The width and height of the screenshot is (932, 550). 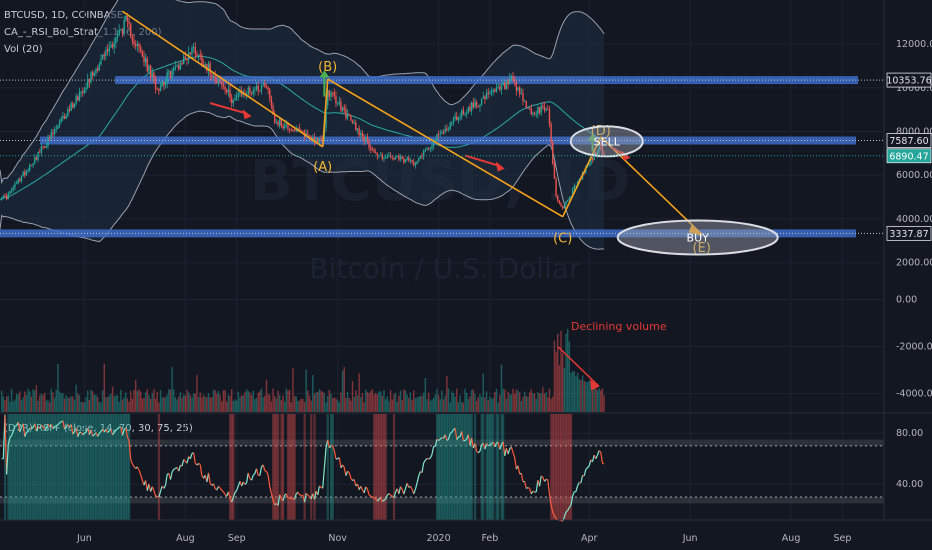 What do you see at coordinates (23, 49) in the screenshot?
I see `volume-indicator-legend: Vol (20)` at bounding box center [23, 49].